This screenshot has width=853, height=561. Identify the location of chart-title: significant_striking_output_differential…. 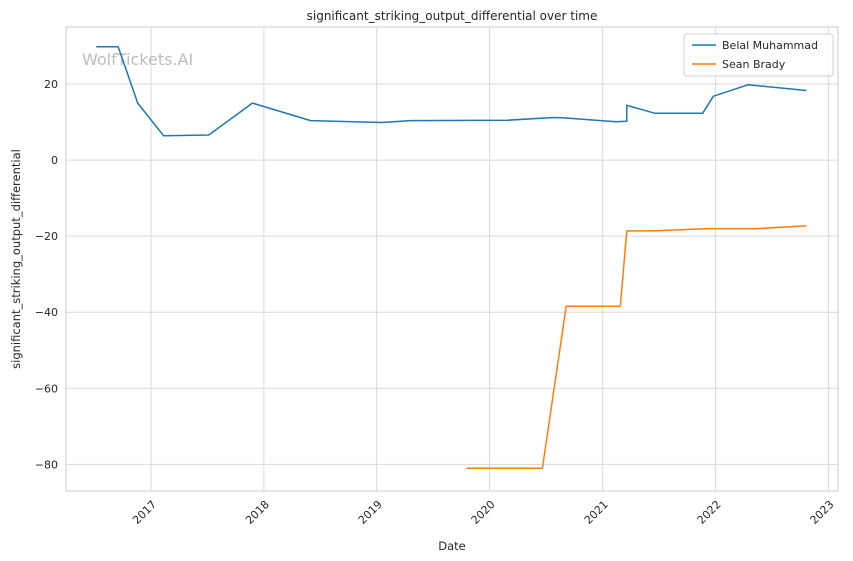
(452, 16).